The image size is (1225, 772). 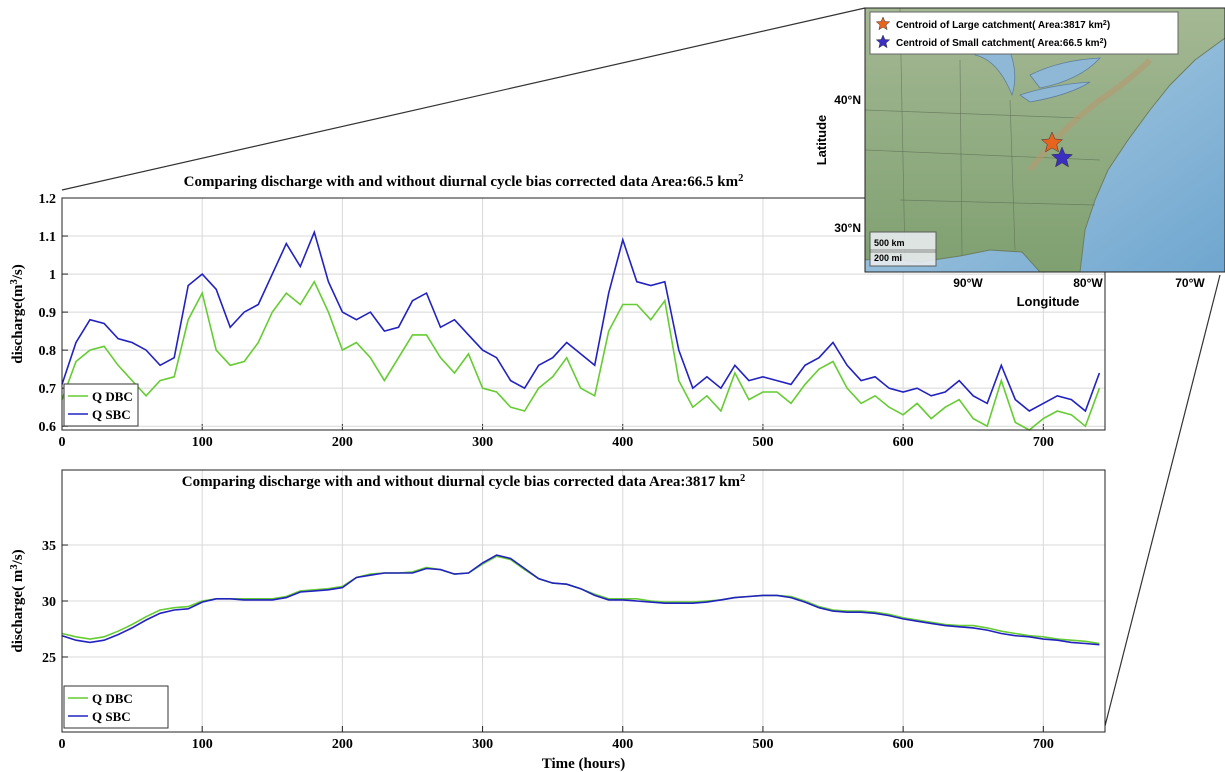 I want to click on map-lat-label: 40°N, so click(x=847, y=100).